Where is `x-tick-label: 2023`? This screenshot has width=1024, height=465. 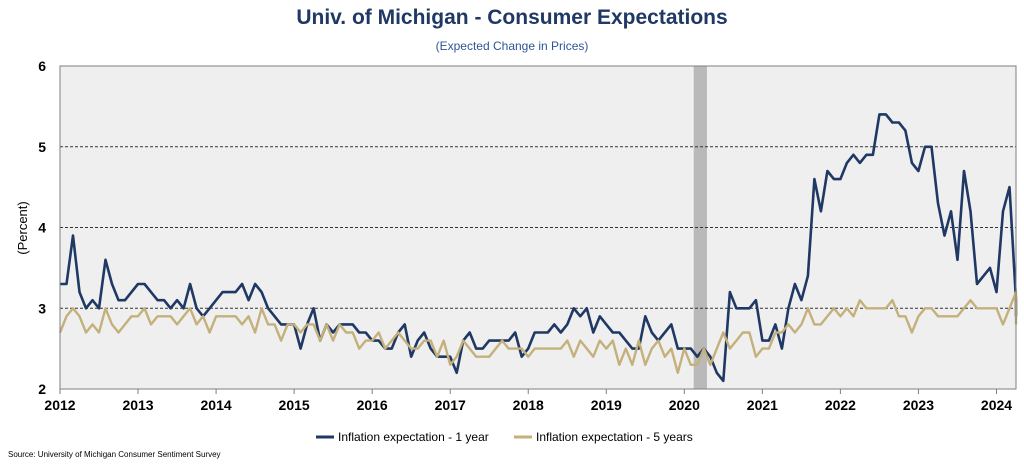
x-tick-label: 2023 is located at coordinates (918, 405).